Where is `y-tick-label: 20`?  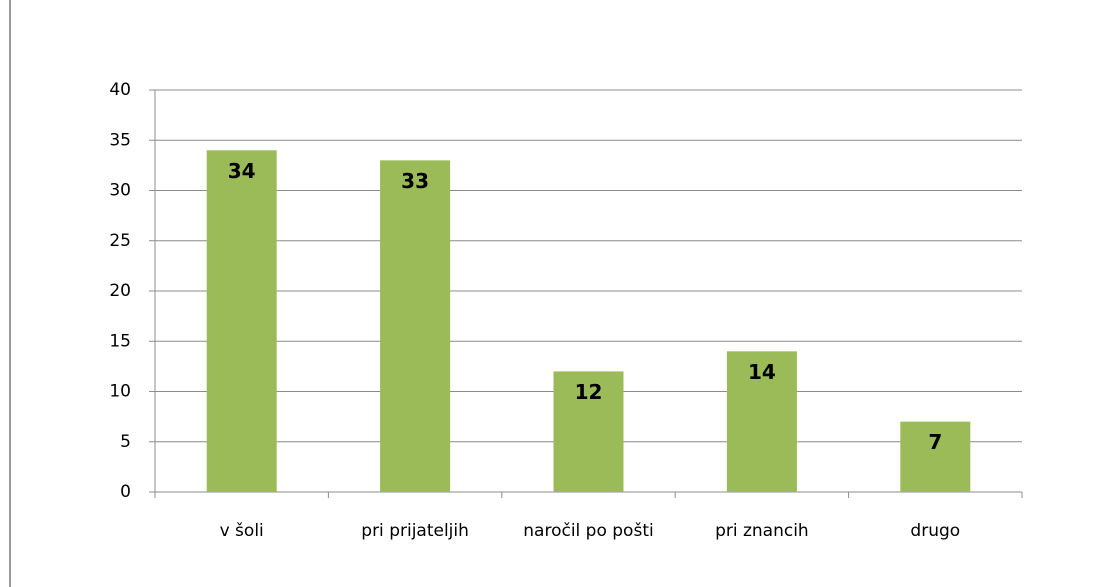 y-tick-label: 20 is located at coordinates (120, 291).